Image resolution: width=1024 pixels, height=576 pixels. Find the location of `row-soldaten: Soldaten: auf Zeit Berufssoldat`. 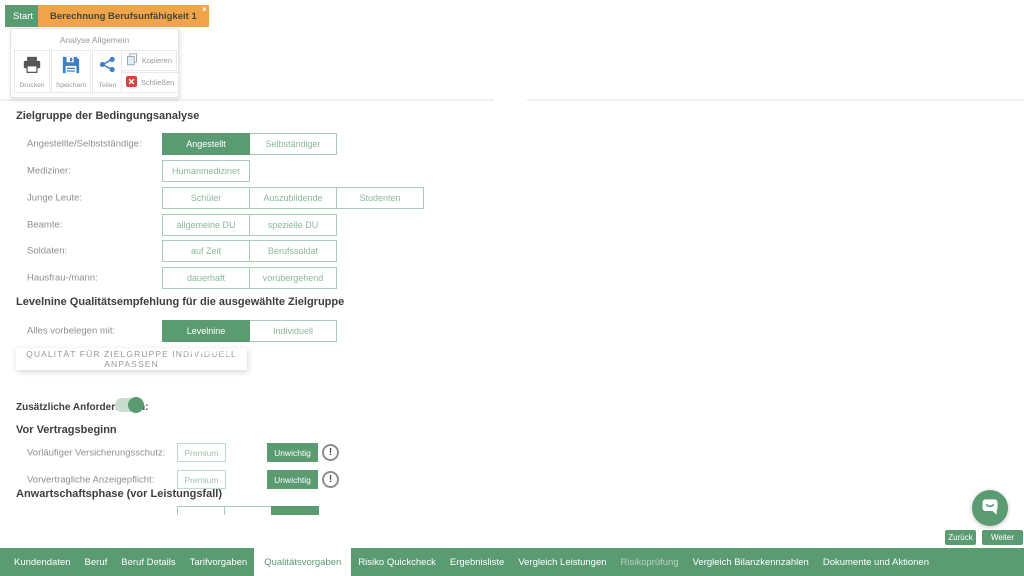

row-soldaten: Soldaten: auf Zeit Berufssoldat is located at coordinates (235, 251).